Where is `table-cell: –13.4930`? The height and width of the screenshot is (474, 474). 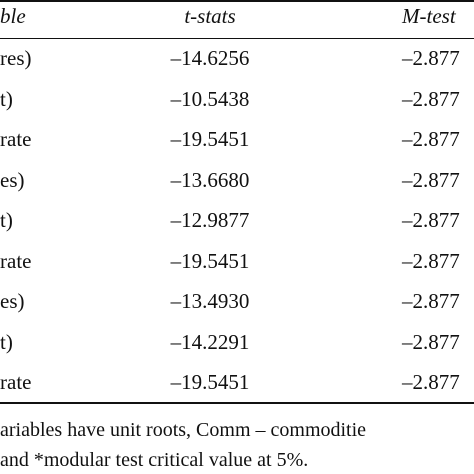 table-cell: –13.4930 is located at coordinates (210, 301).